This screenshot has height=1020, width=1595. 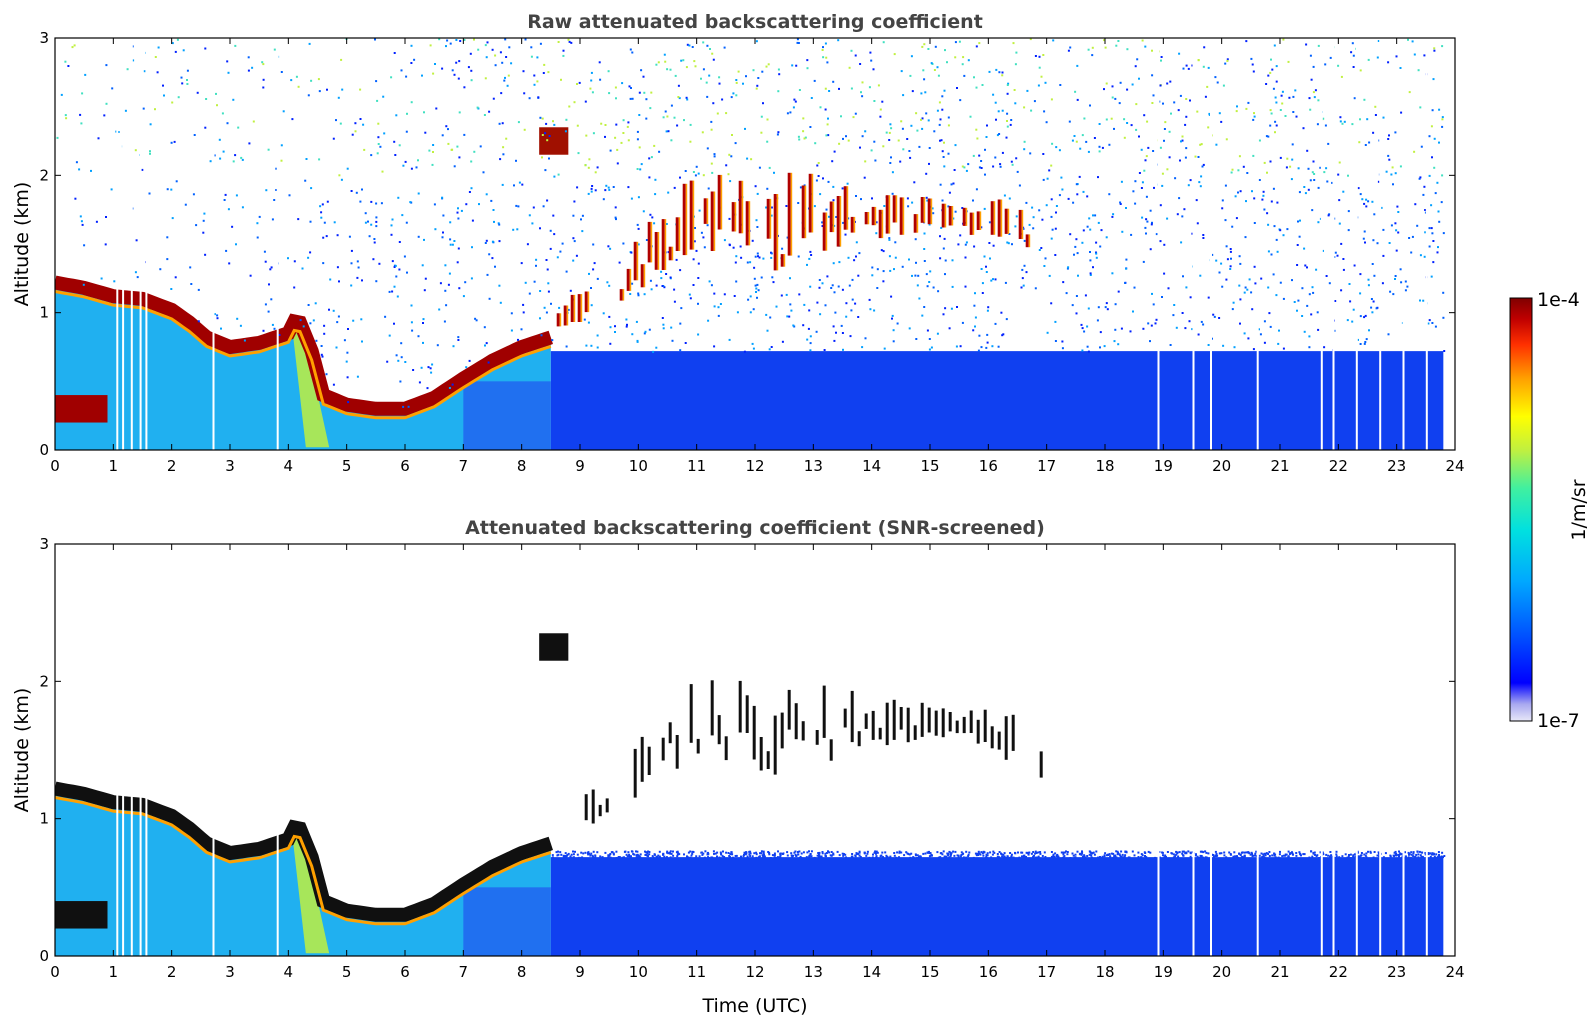 What do you see at coordinates (522, 466) in the screenshot?
I see `x-tick-label: 8` at bounding box center [522, 466].